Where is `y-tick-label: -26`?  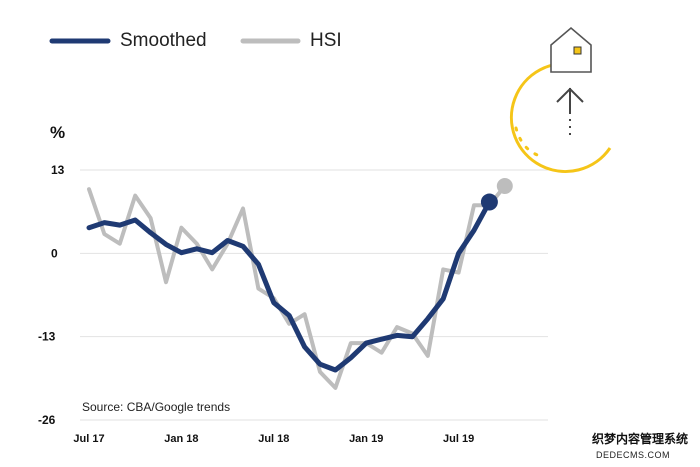
y-tick-label: -26 is located at coordinates (47, 420).